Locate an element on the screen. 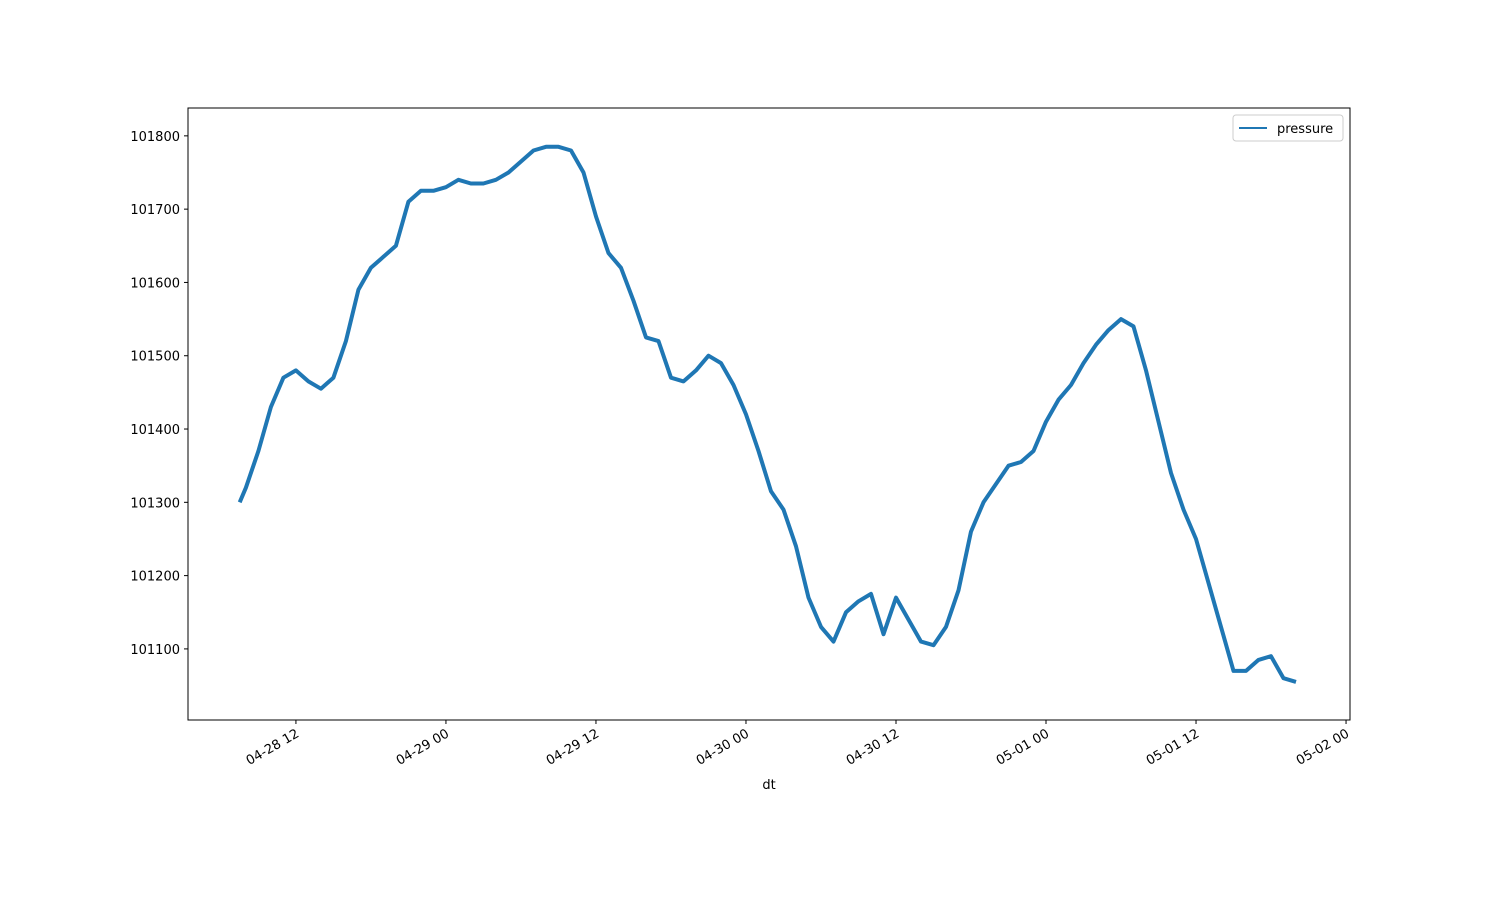 The image size is (1500, 900). y-tick-label: 101100 is located at coordinates (155, 650).